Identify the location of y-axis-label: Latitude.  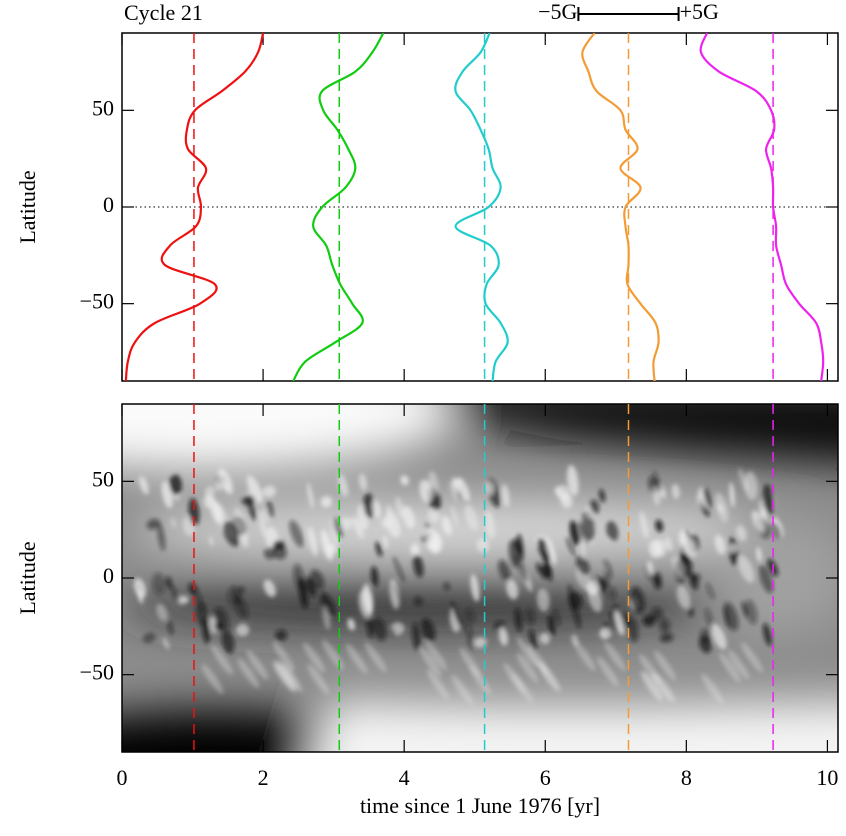
(27, 206).